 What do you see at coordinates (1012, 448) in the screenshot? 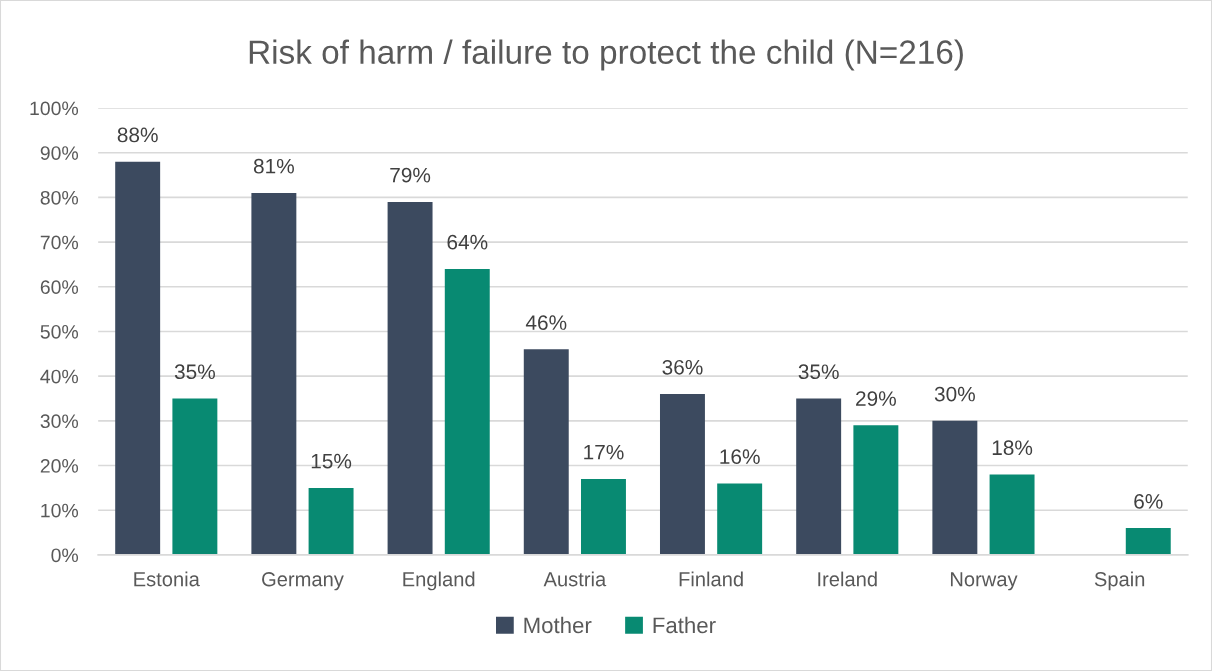
I see `data-label: 18%` at bounding box center [1012, 448].